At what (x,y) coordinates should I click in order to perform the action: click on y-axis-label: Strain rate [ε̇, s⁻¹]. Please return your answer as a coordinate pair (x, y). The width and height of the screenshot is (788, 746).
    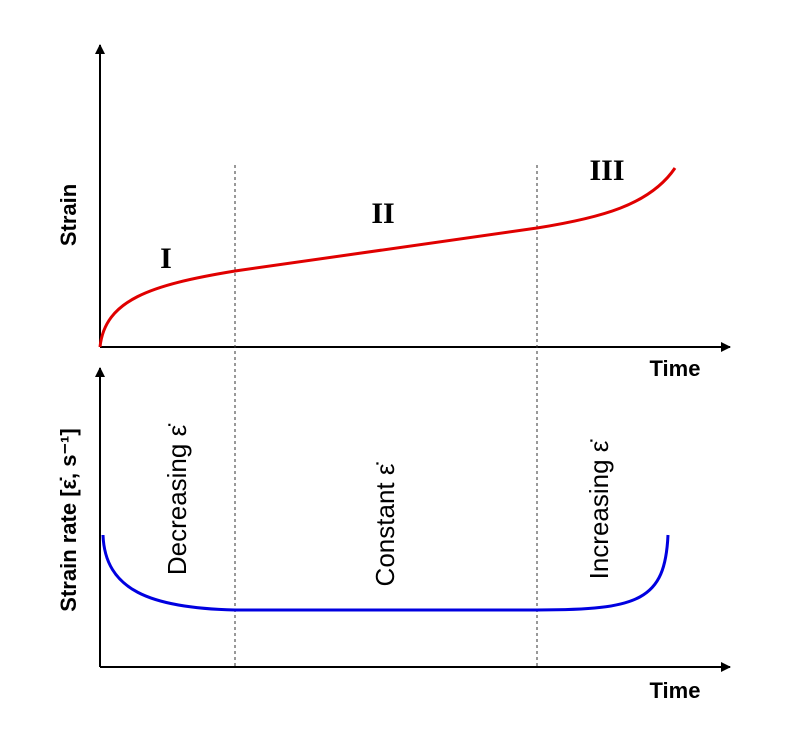
    Looking at the image, I should click on (68, 519).